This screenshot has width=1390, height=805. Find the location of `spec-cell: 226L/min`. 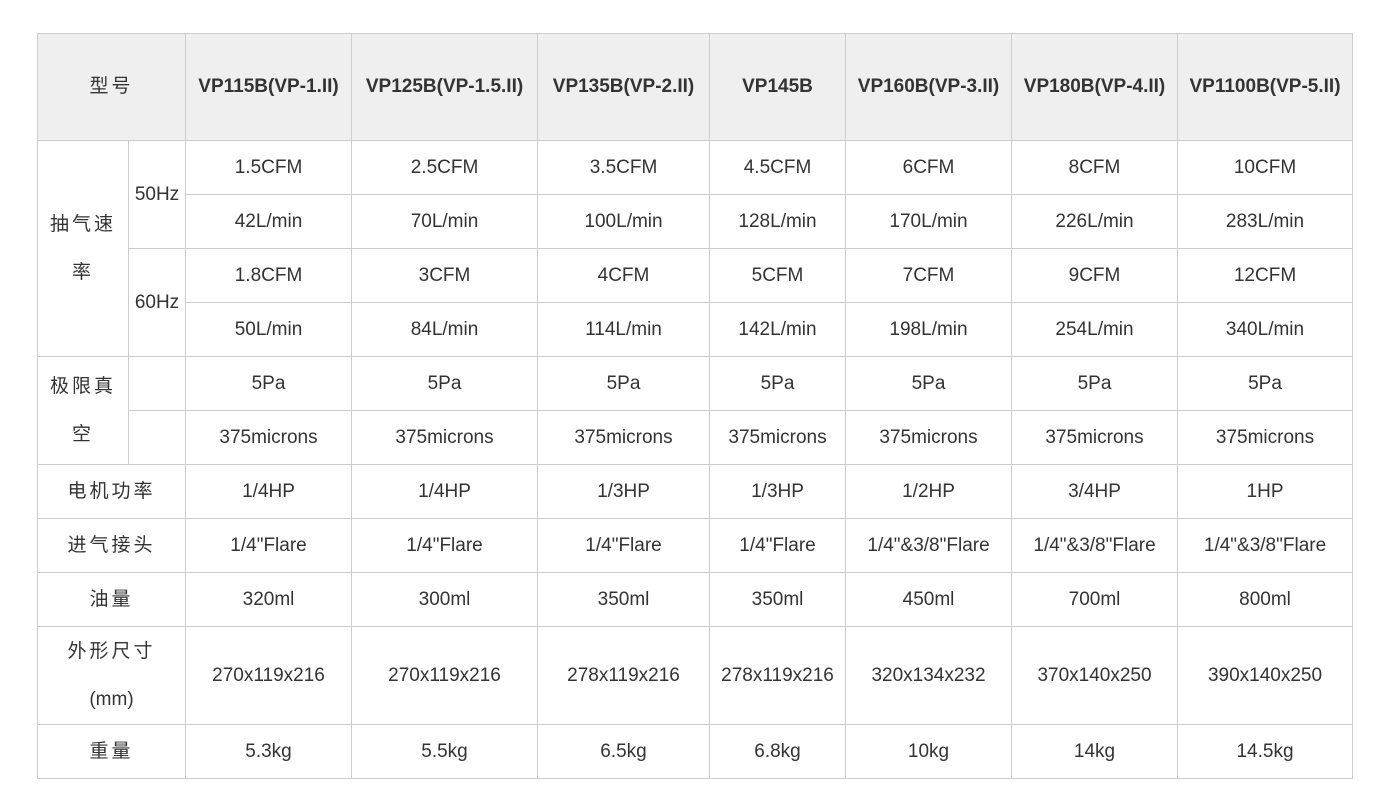

spec-cell: 226L/min is located at coordinates (1095, 221).